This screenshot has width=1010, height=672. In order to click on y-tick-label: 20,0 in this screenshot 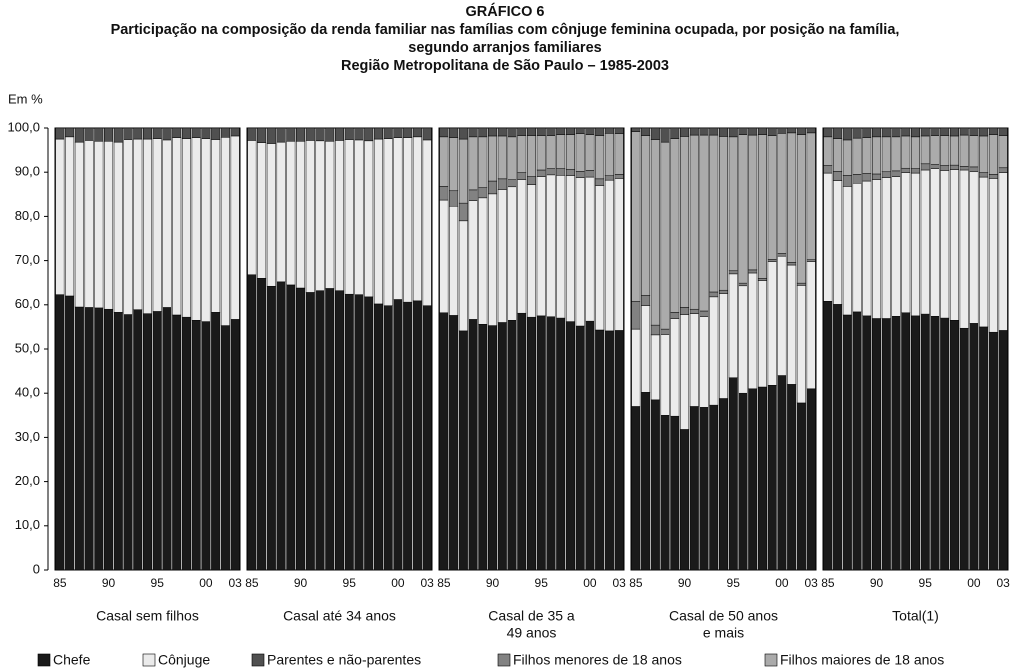, I will do `click(27, 480)`.